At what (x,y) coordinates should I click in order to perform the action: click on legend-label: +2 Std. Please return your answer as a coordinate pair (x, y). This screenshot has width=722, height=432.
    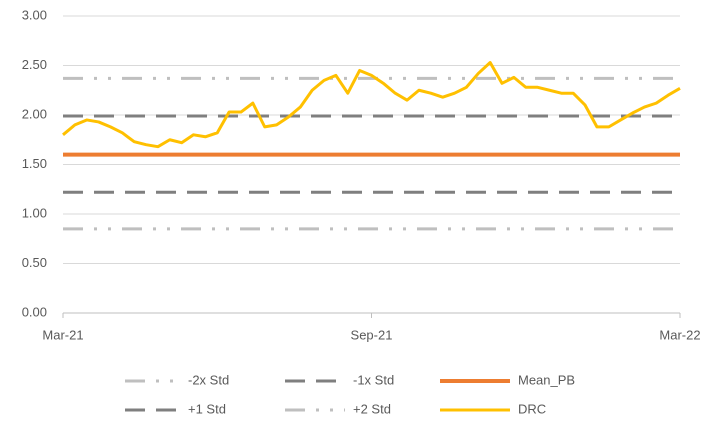
    Looking at the image, I should click on (372, 408).